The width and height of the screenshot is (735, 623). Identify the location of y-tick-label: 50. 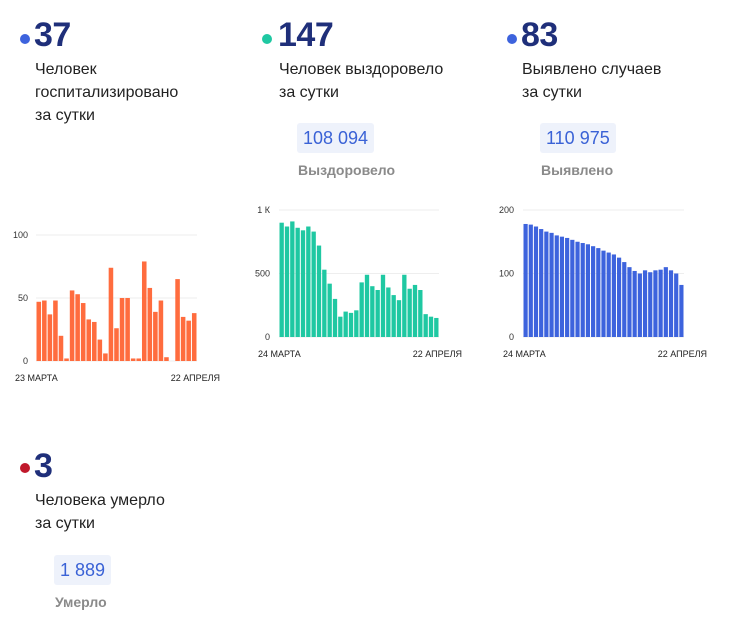
(23, 298).